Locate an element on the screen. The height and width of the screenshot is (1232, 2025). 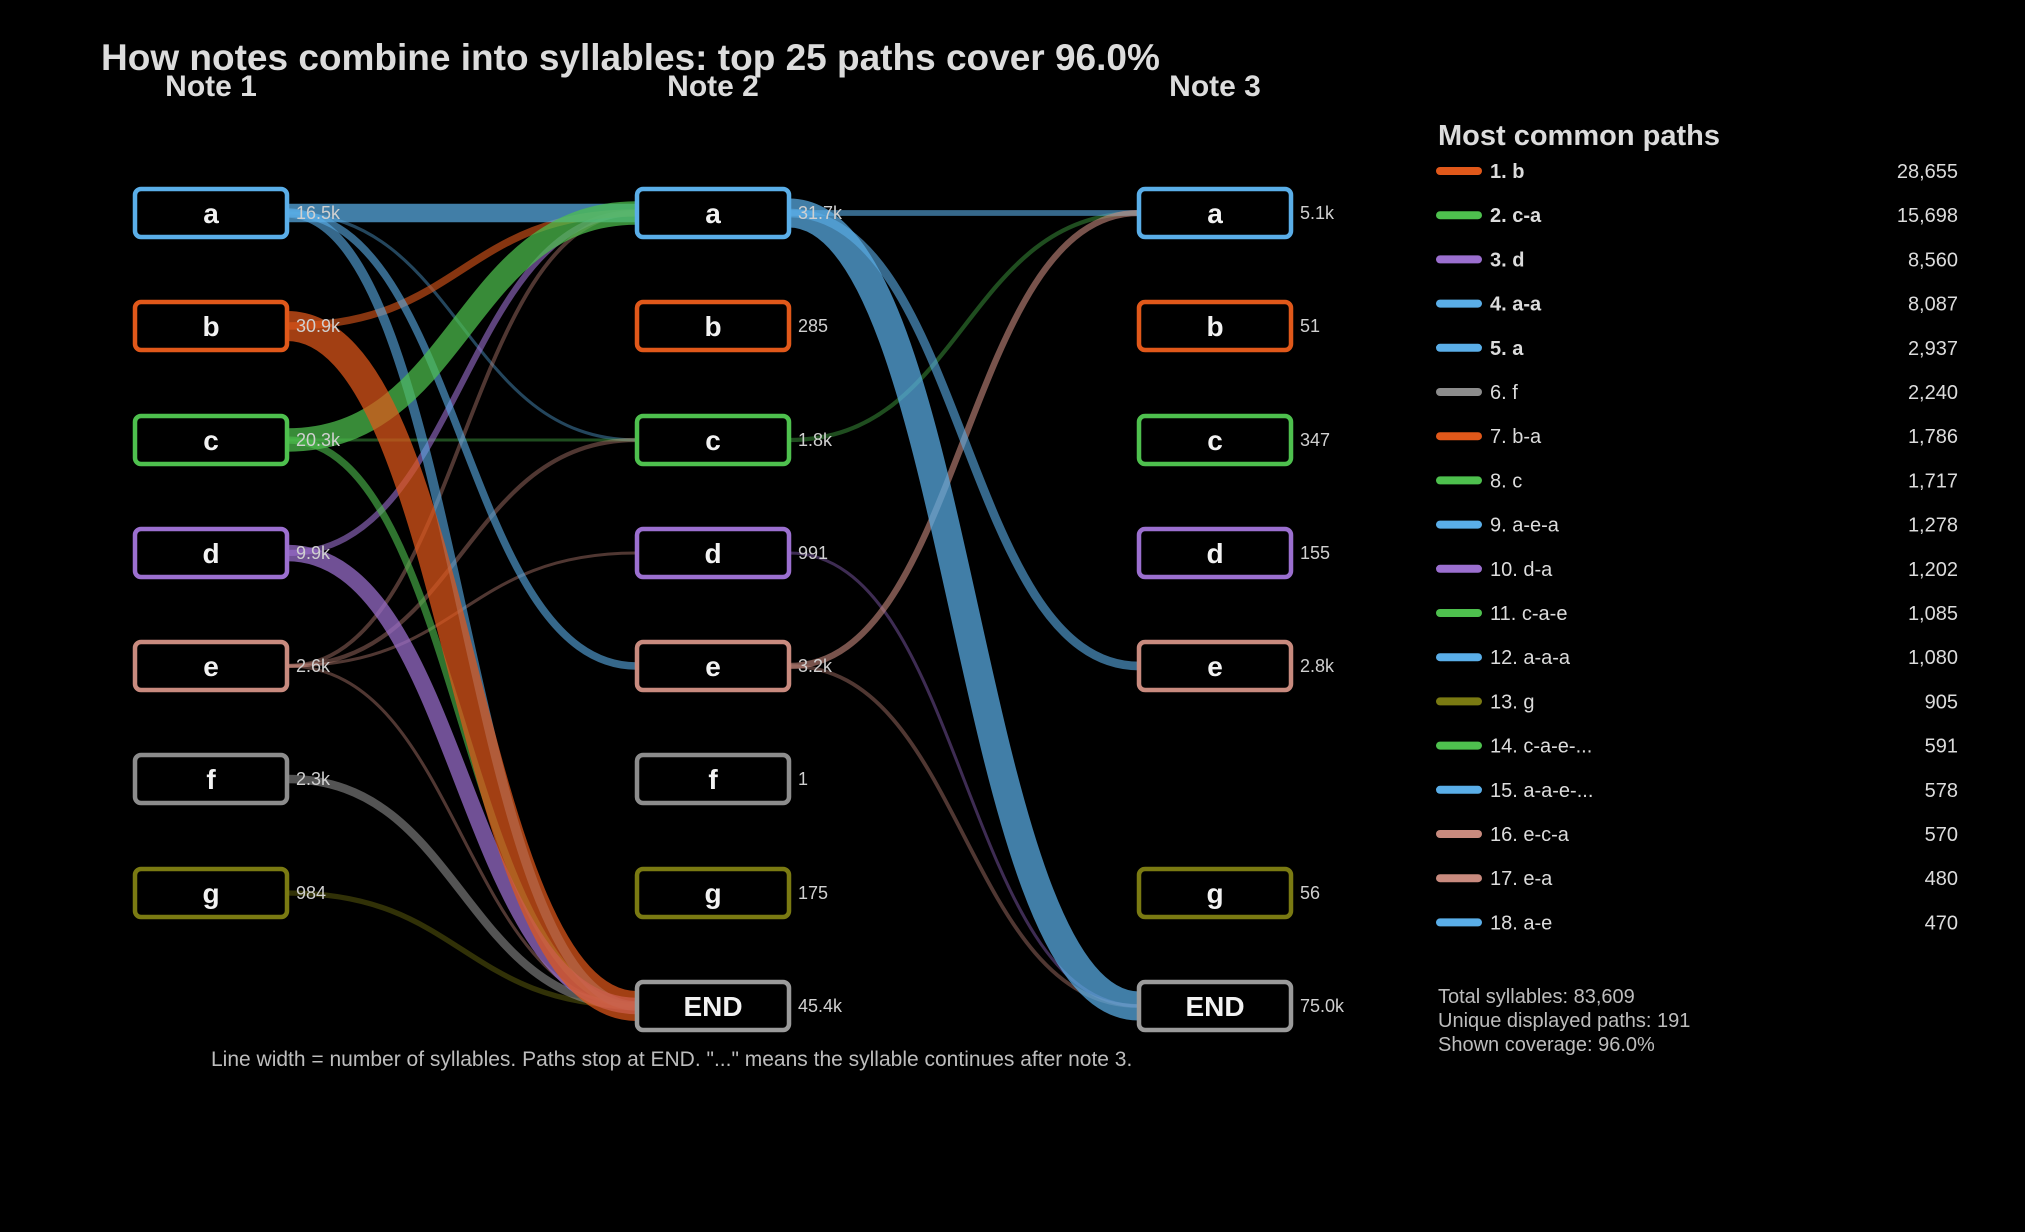
node-count: 45.4k is located at coordinates (820, 1006).